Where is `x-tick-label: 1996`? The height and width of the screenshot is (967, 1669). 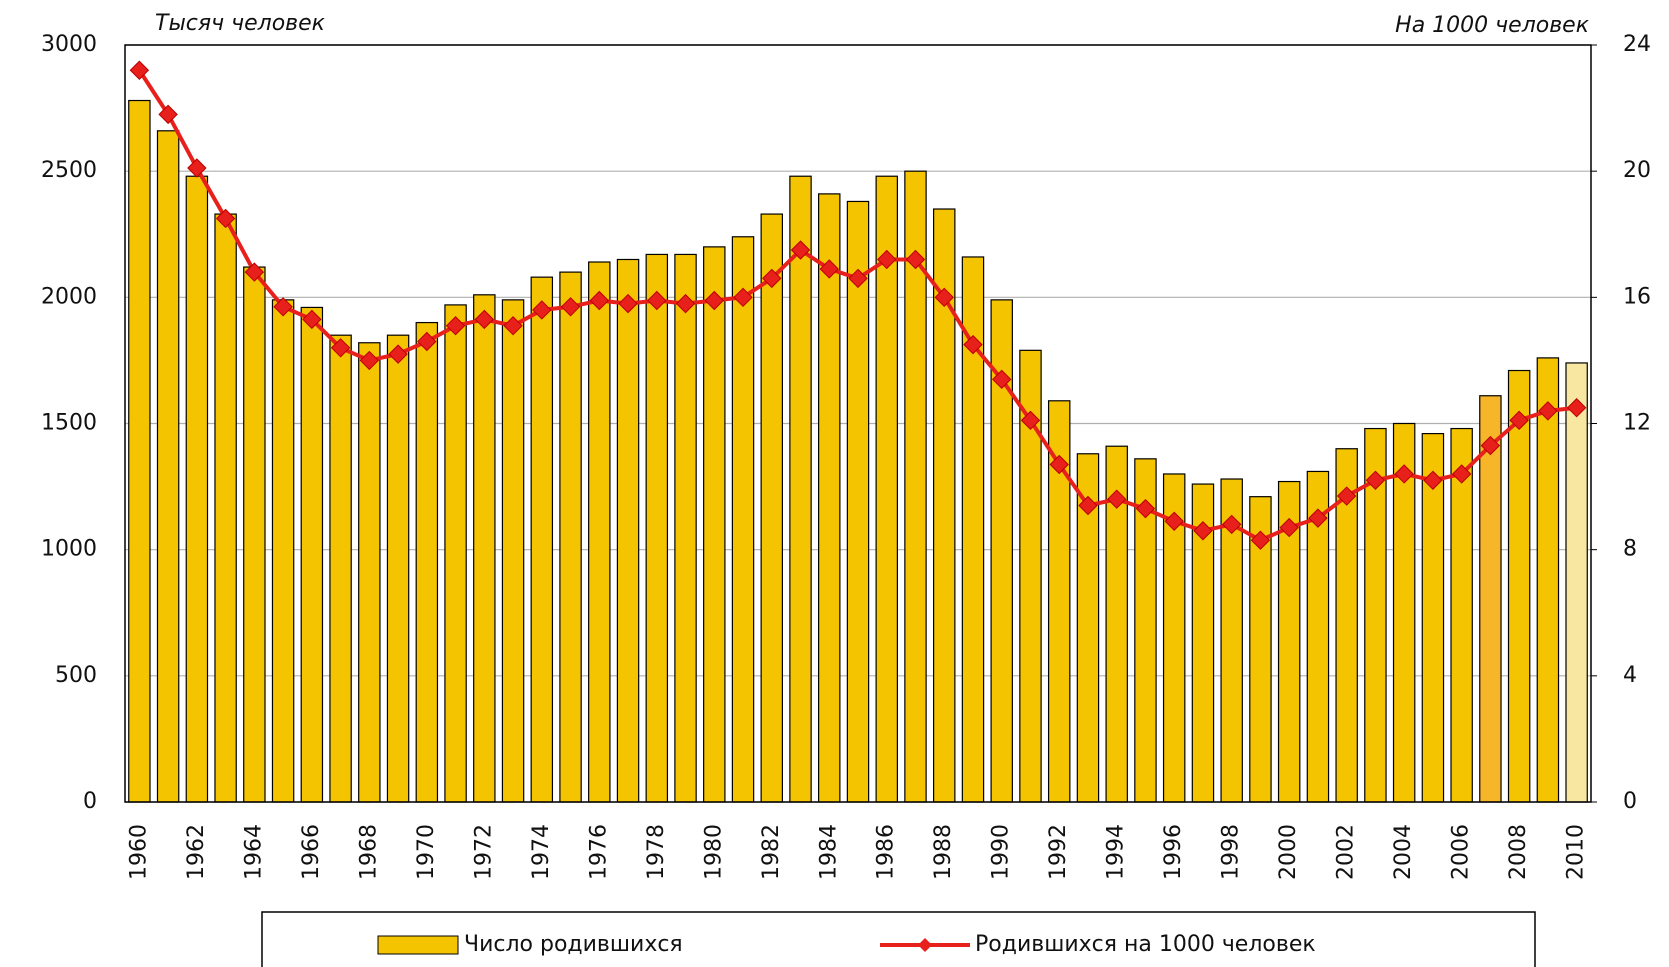
x-tick-label: 1996 is located at coordinates (1173, 852).